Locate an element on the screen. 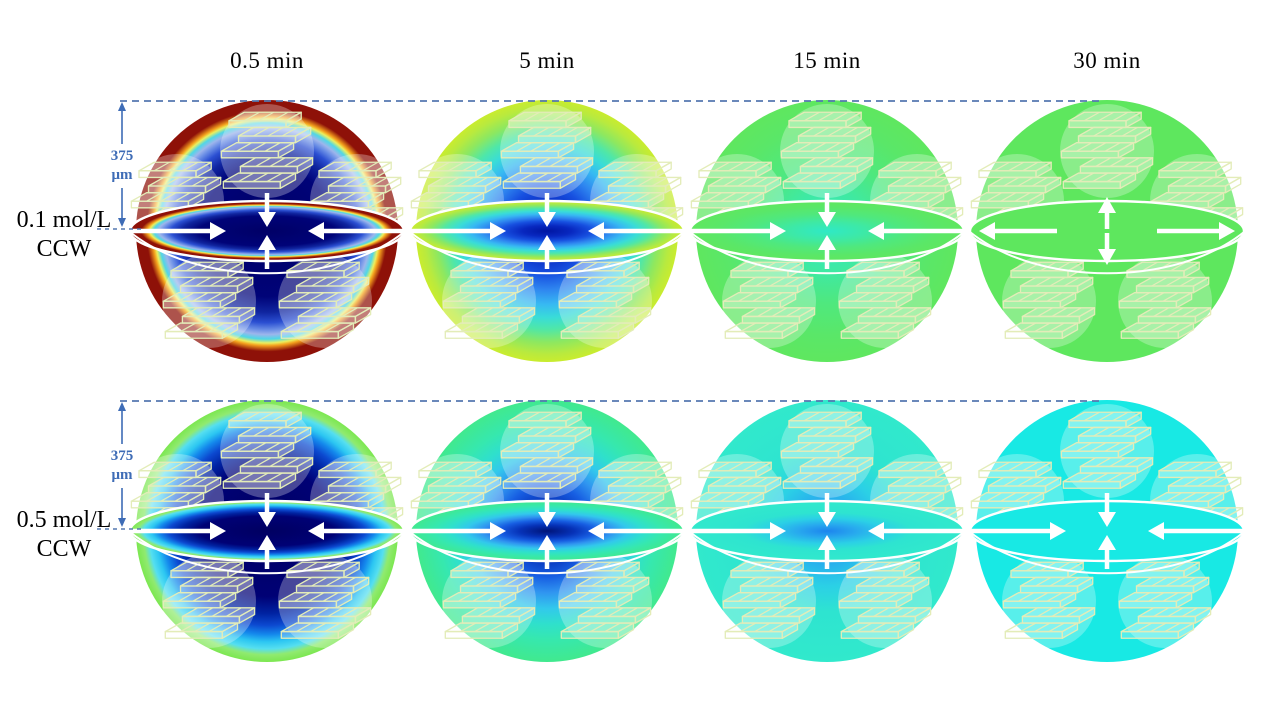 Image resolution: width=1268 pixels, height=714 pixels. sphere-15min-0-5molL is located at coordinates (827, 531).